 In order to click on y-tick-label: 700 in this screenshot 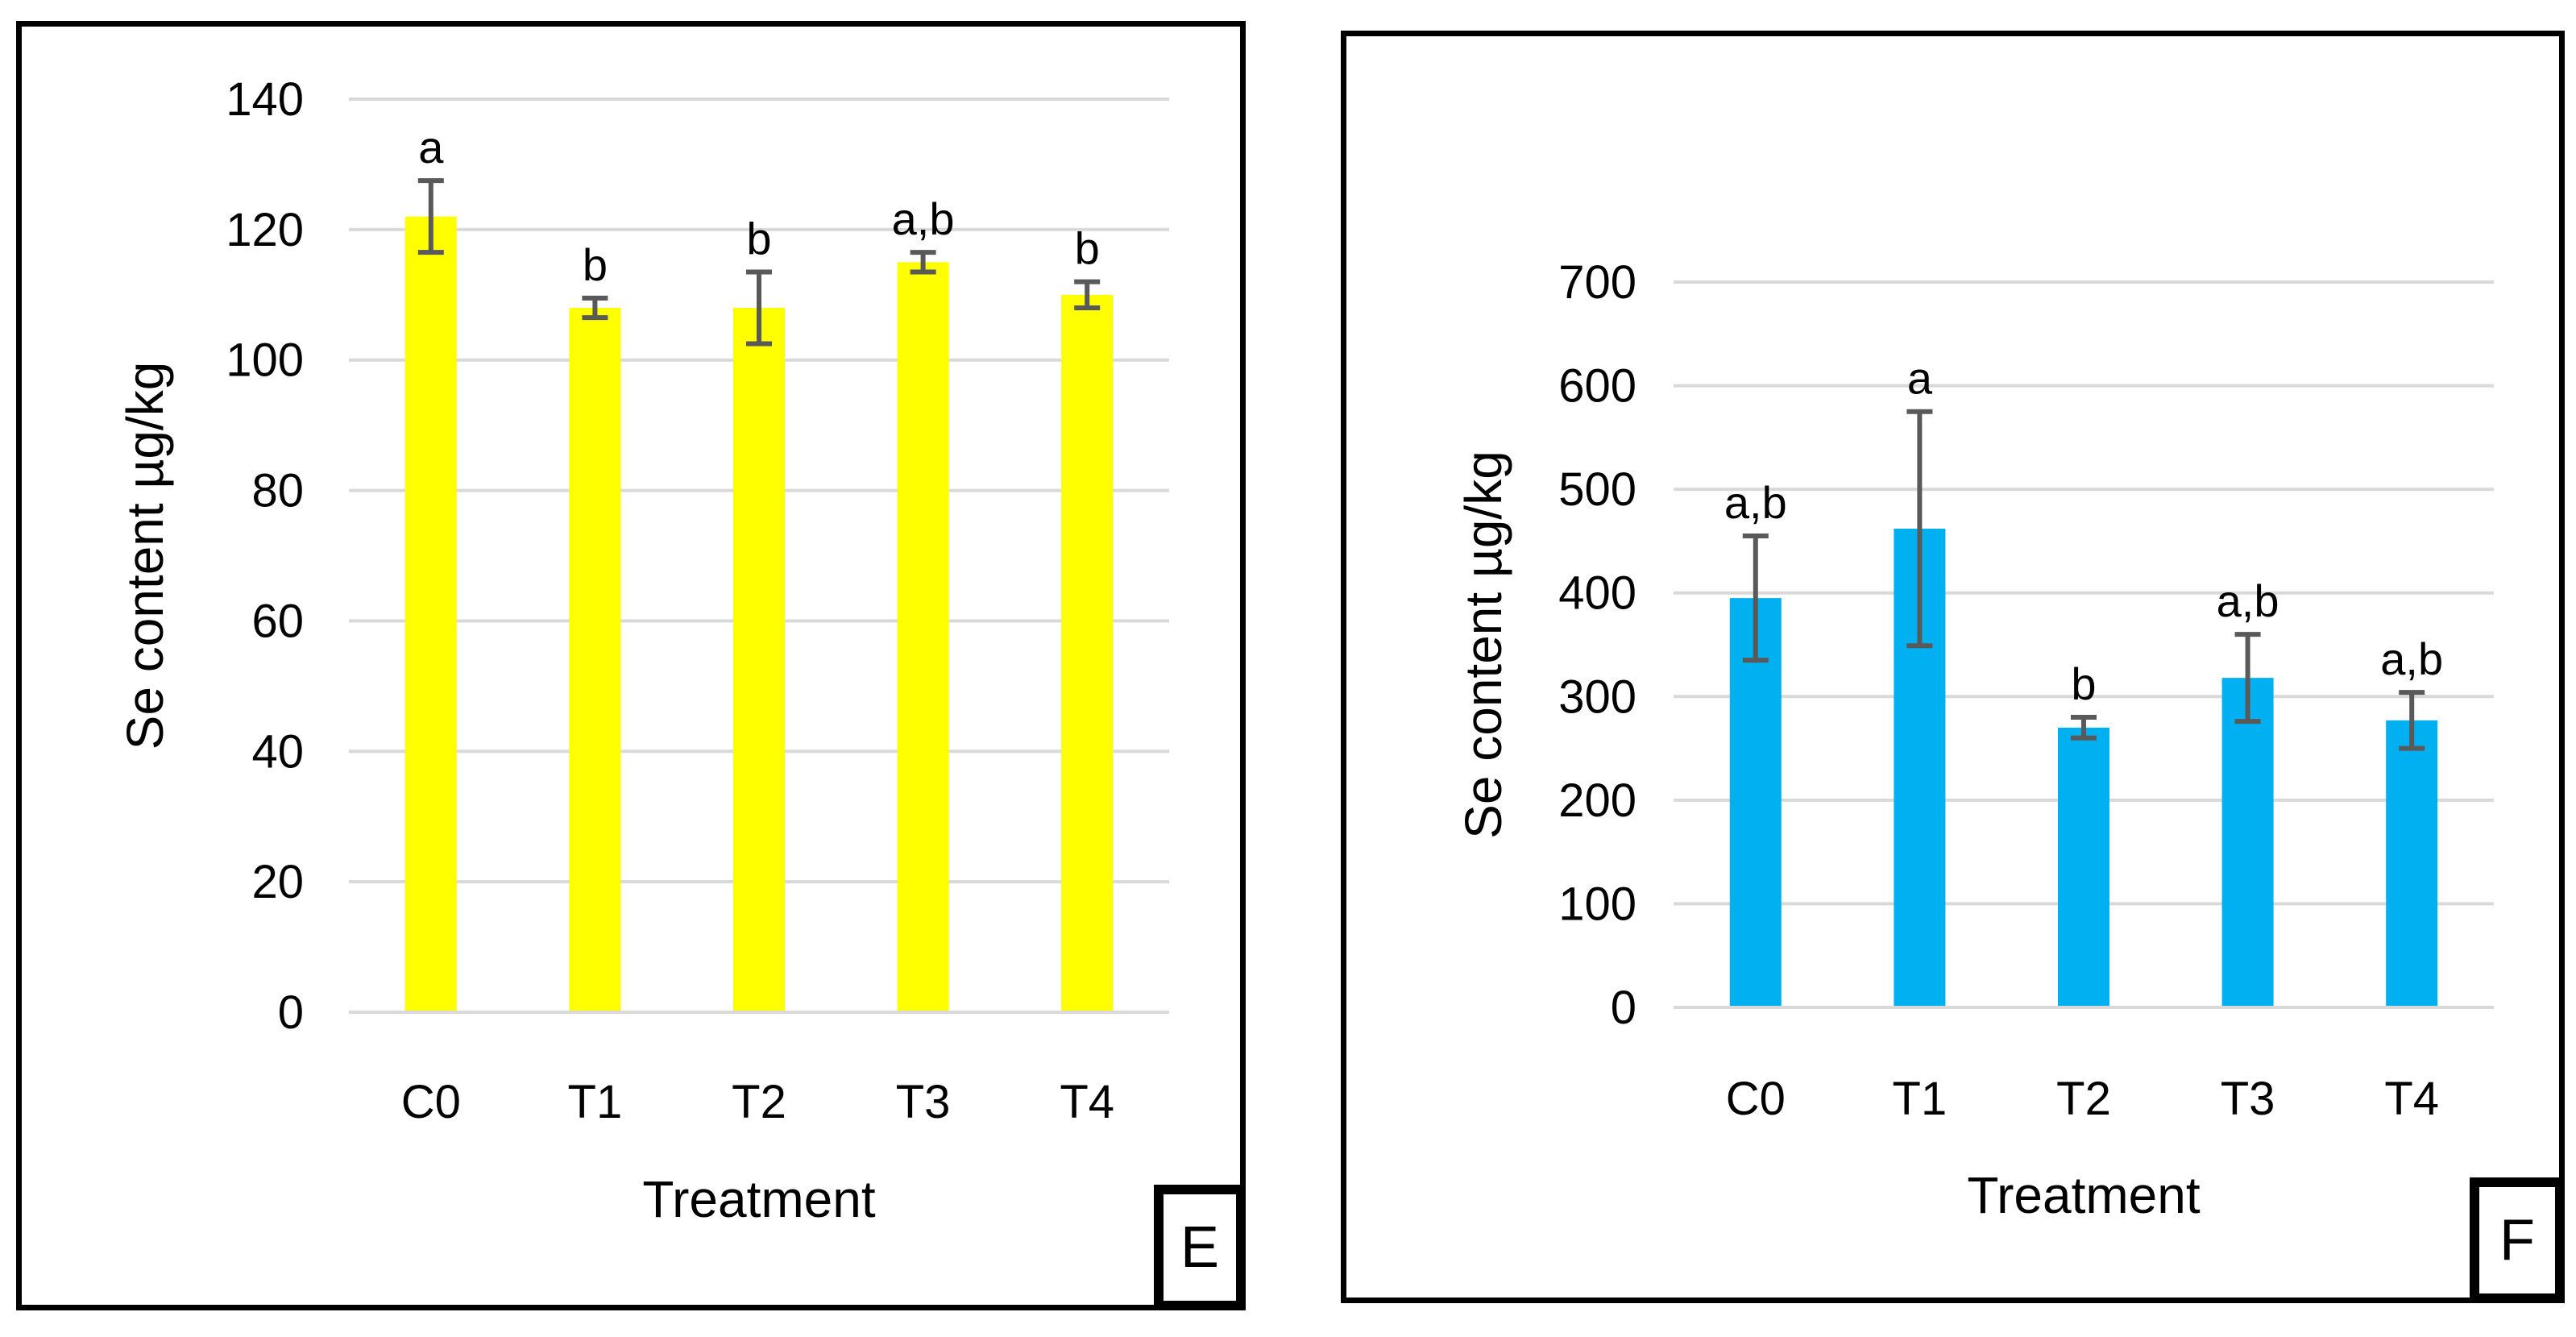, I will do `click(1597, 282)`.